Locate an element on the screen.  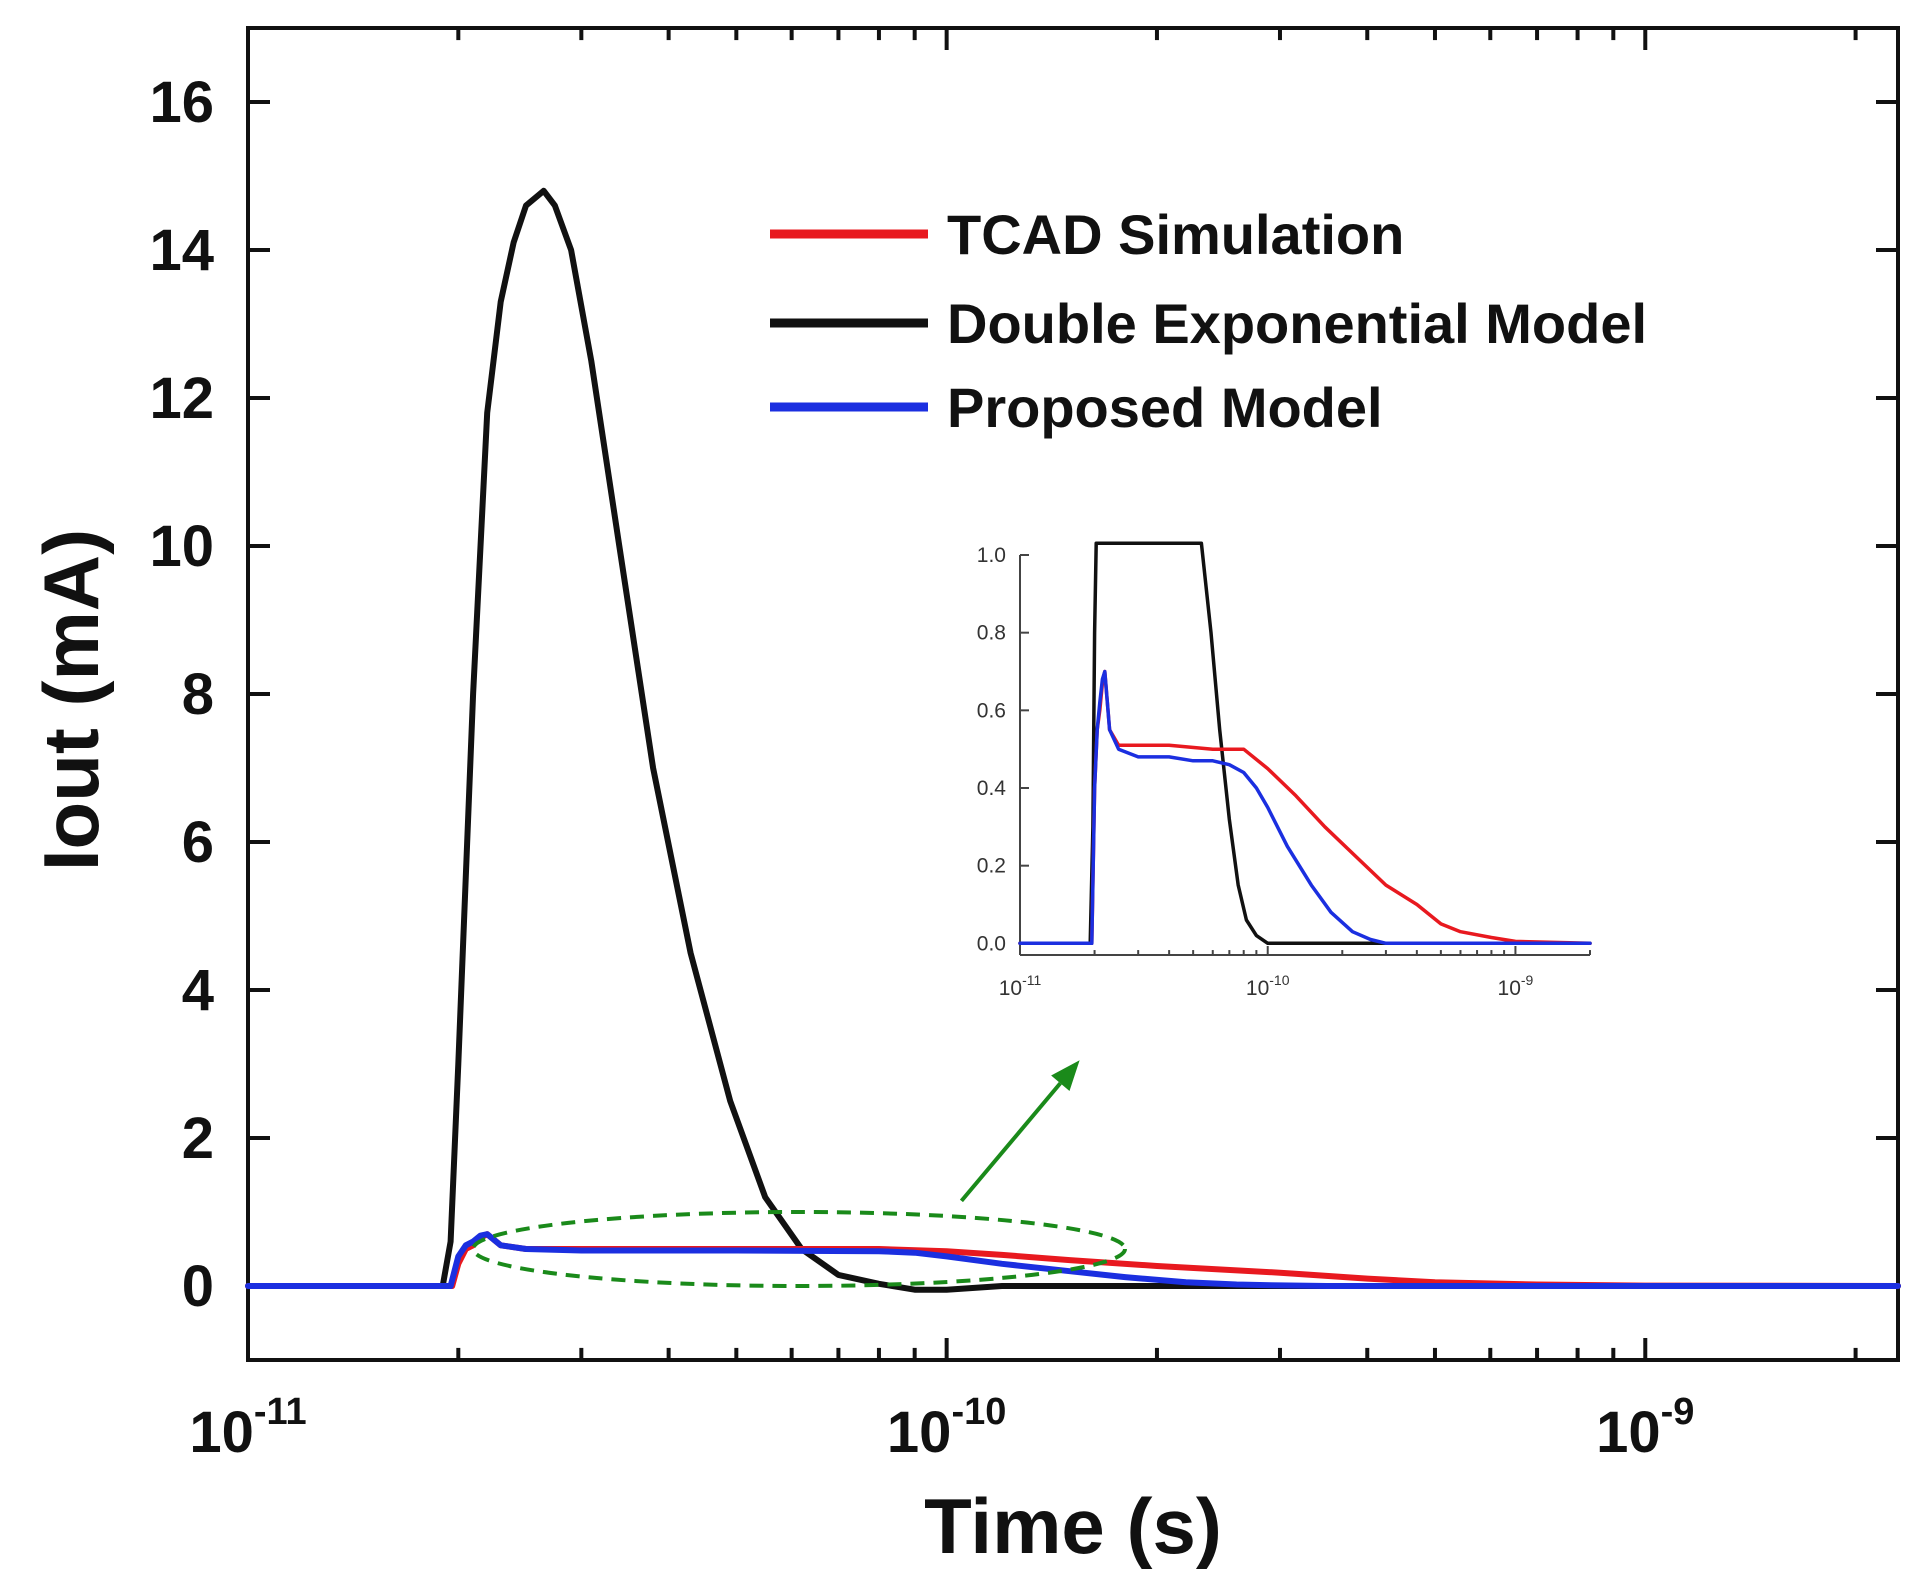
inset-x-tick-label: 10-11 is located at coordinates (1020, 986).